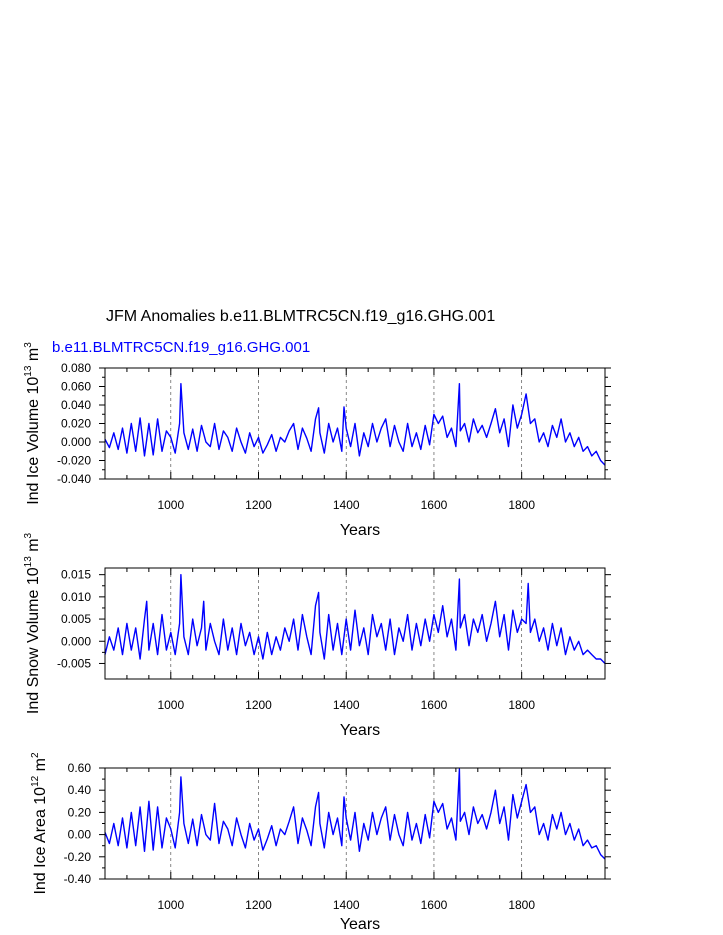 This screenshot has width=723, height=935. I want to click on y-tick-label: 0.40, so click(80, 790).